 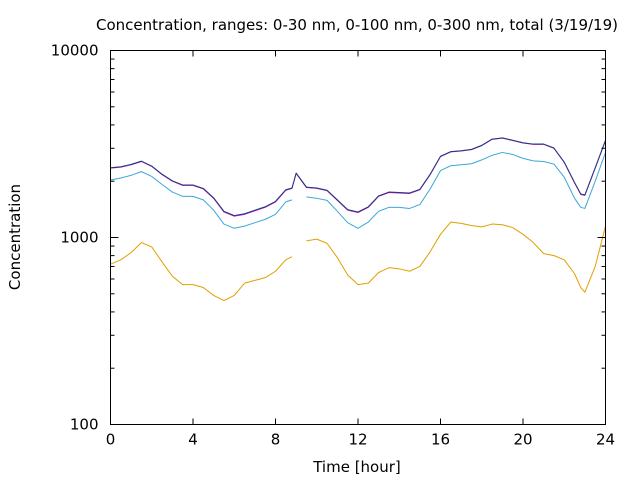 What do you see at coordinates (357, 440) in the screenshot?
I see `x-tick-label: 12` at bounding box center [357, 440].